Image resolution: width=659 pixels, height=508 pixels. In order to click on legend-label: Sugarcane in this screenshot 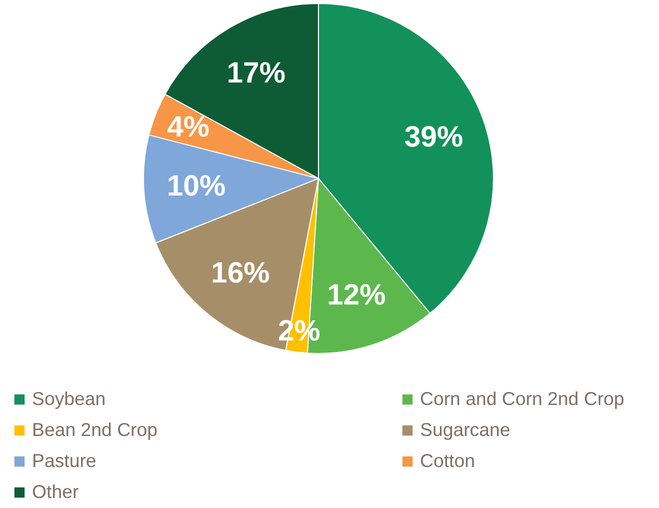, I will do `click(466, 430)`.